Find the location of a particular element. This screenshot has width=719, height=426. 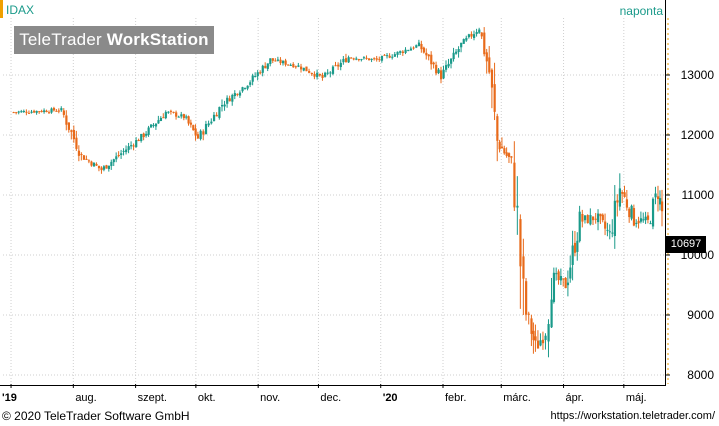

symbol-label: IDAX is located at coordinates (20, 10).